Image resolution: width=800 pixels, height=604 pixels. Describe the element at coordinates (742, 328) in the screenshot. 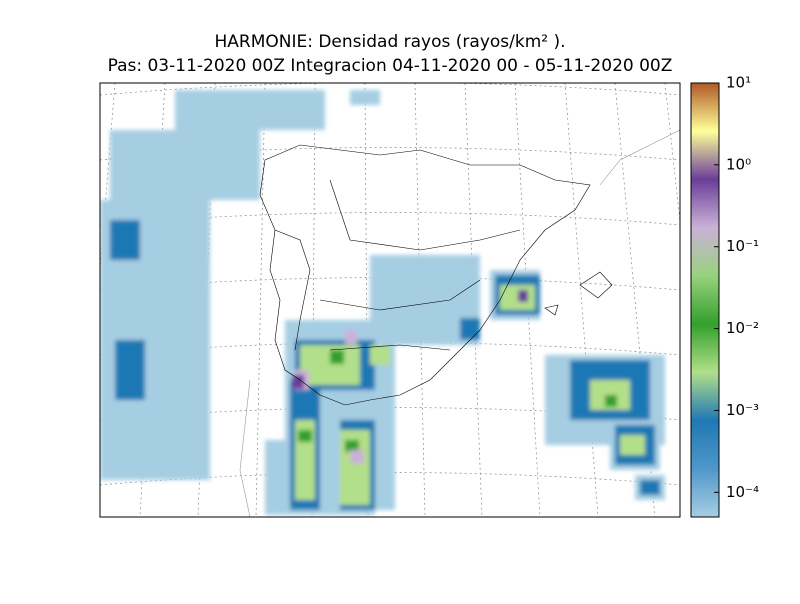

I see `colorbar-tick-label: 10⁻²` at that location.